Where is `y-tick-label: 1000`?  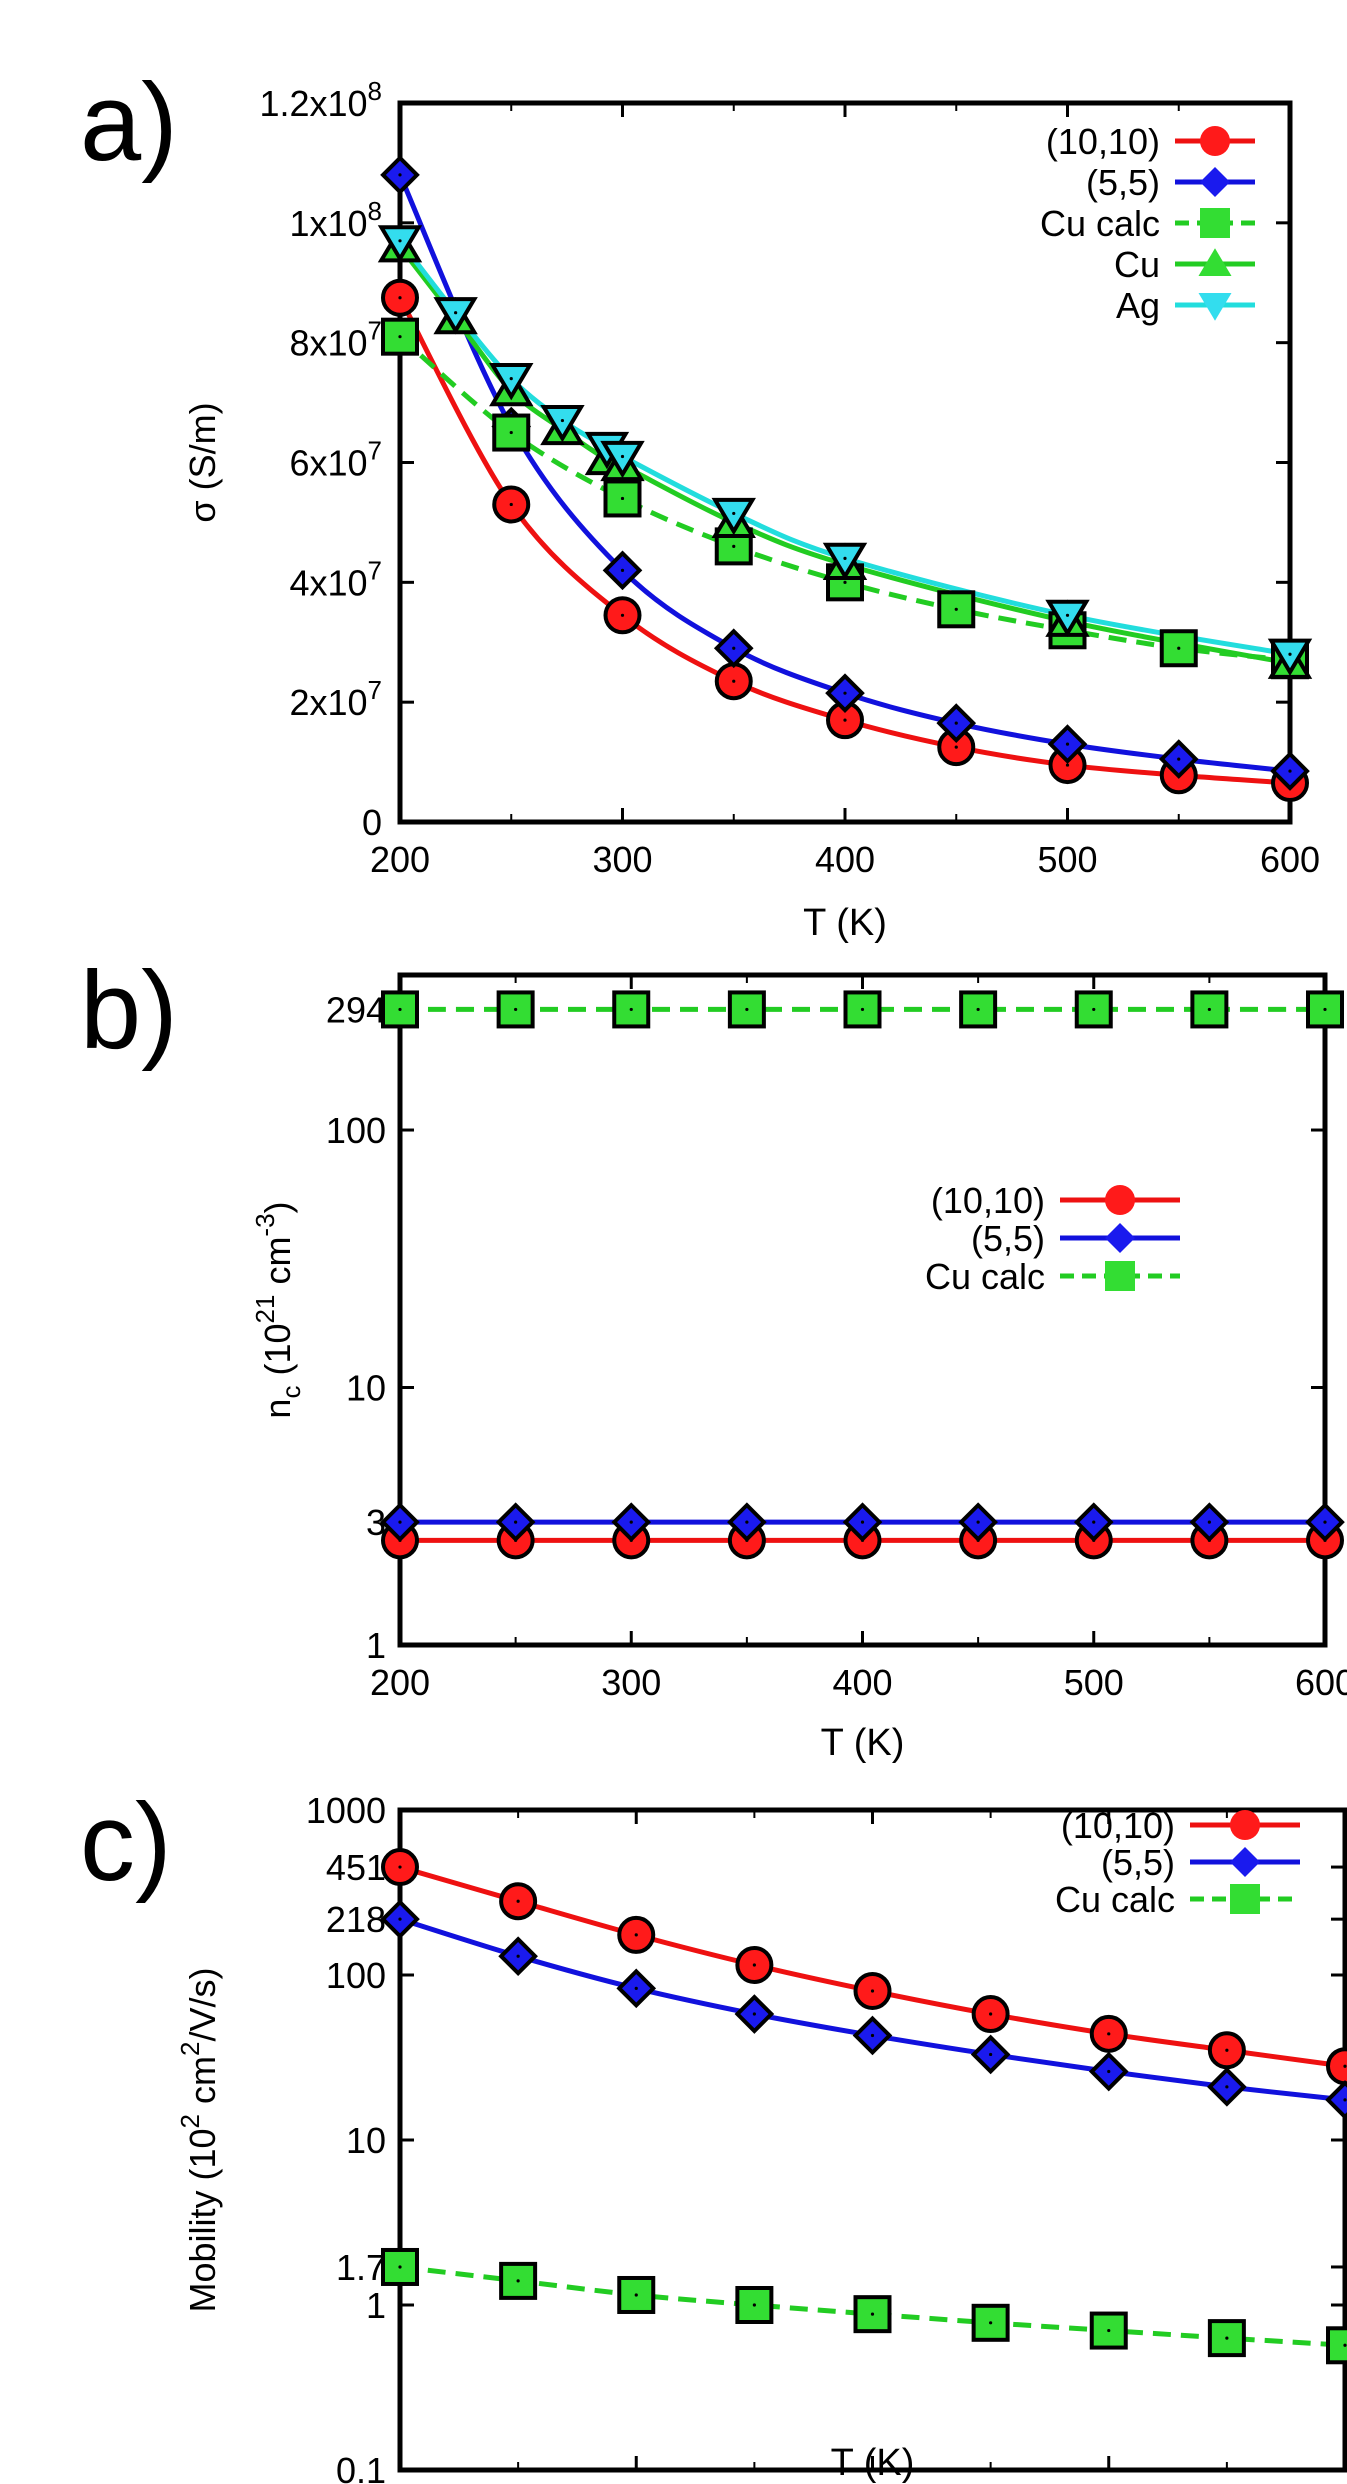 y-tick-label: 1000 is located at coordinates (346, 1810).